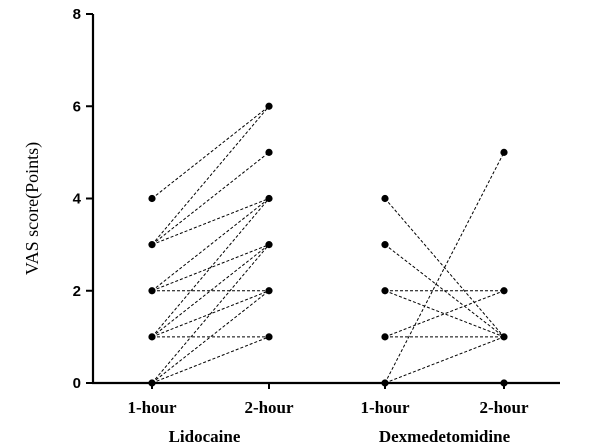 This screenshot has width=591, height=448. I want to click on y-tick-label: 4, so click(77, 199).